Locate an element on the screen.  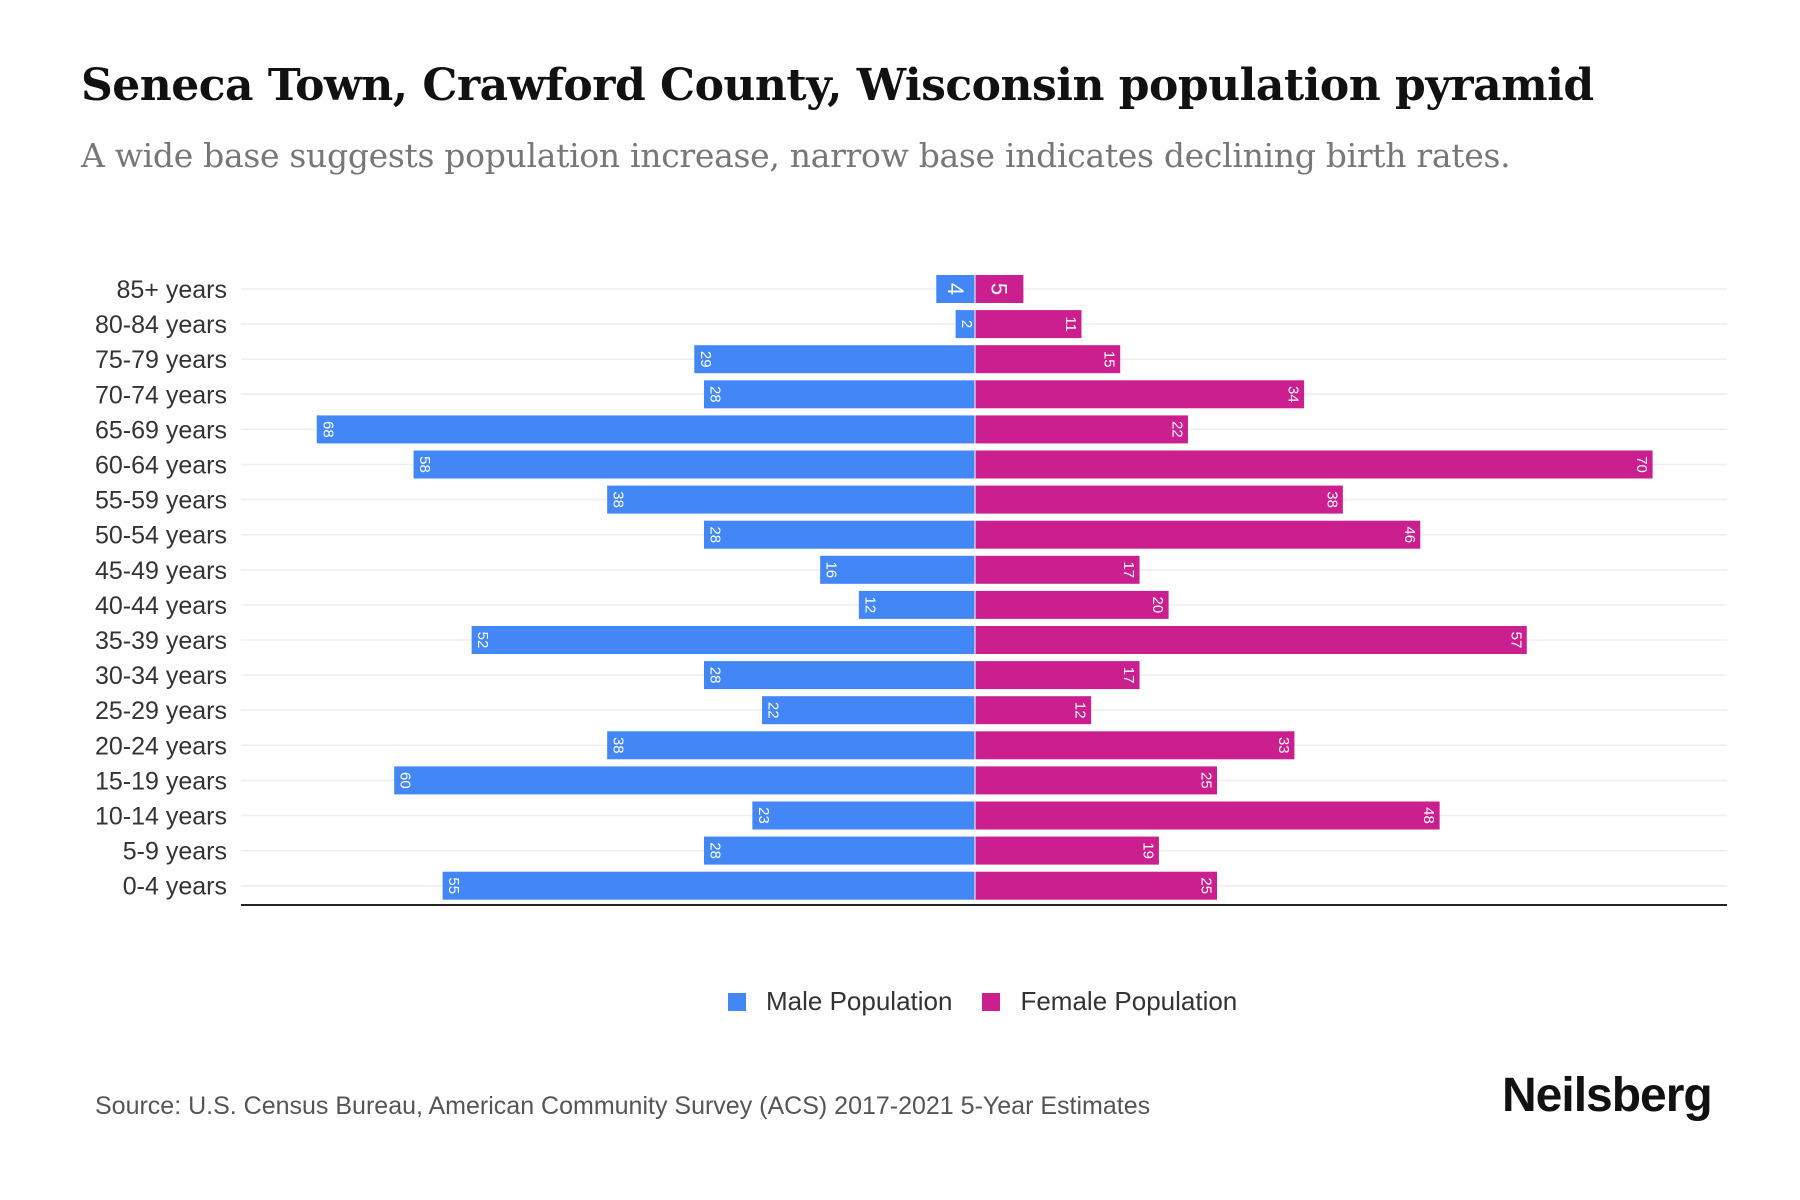
category-label: 65-69 years is located at coordinates (161, 430).